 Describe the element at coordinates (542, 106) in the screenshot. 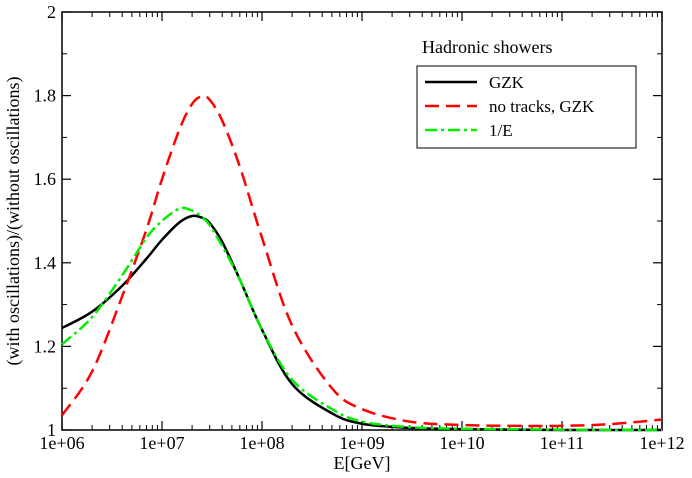

I see `legend-label-no-tracks-gzk: no tracks, GZK` at that location.